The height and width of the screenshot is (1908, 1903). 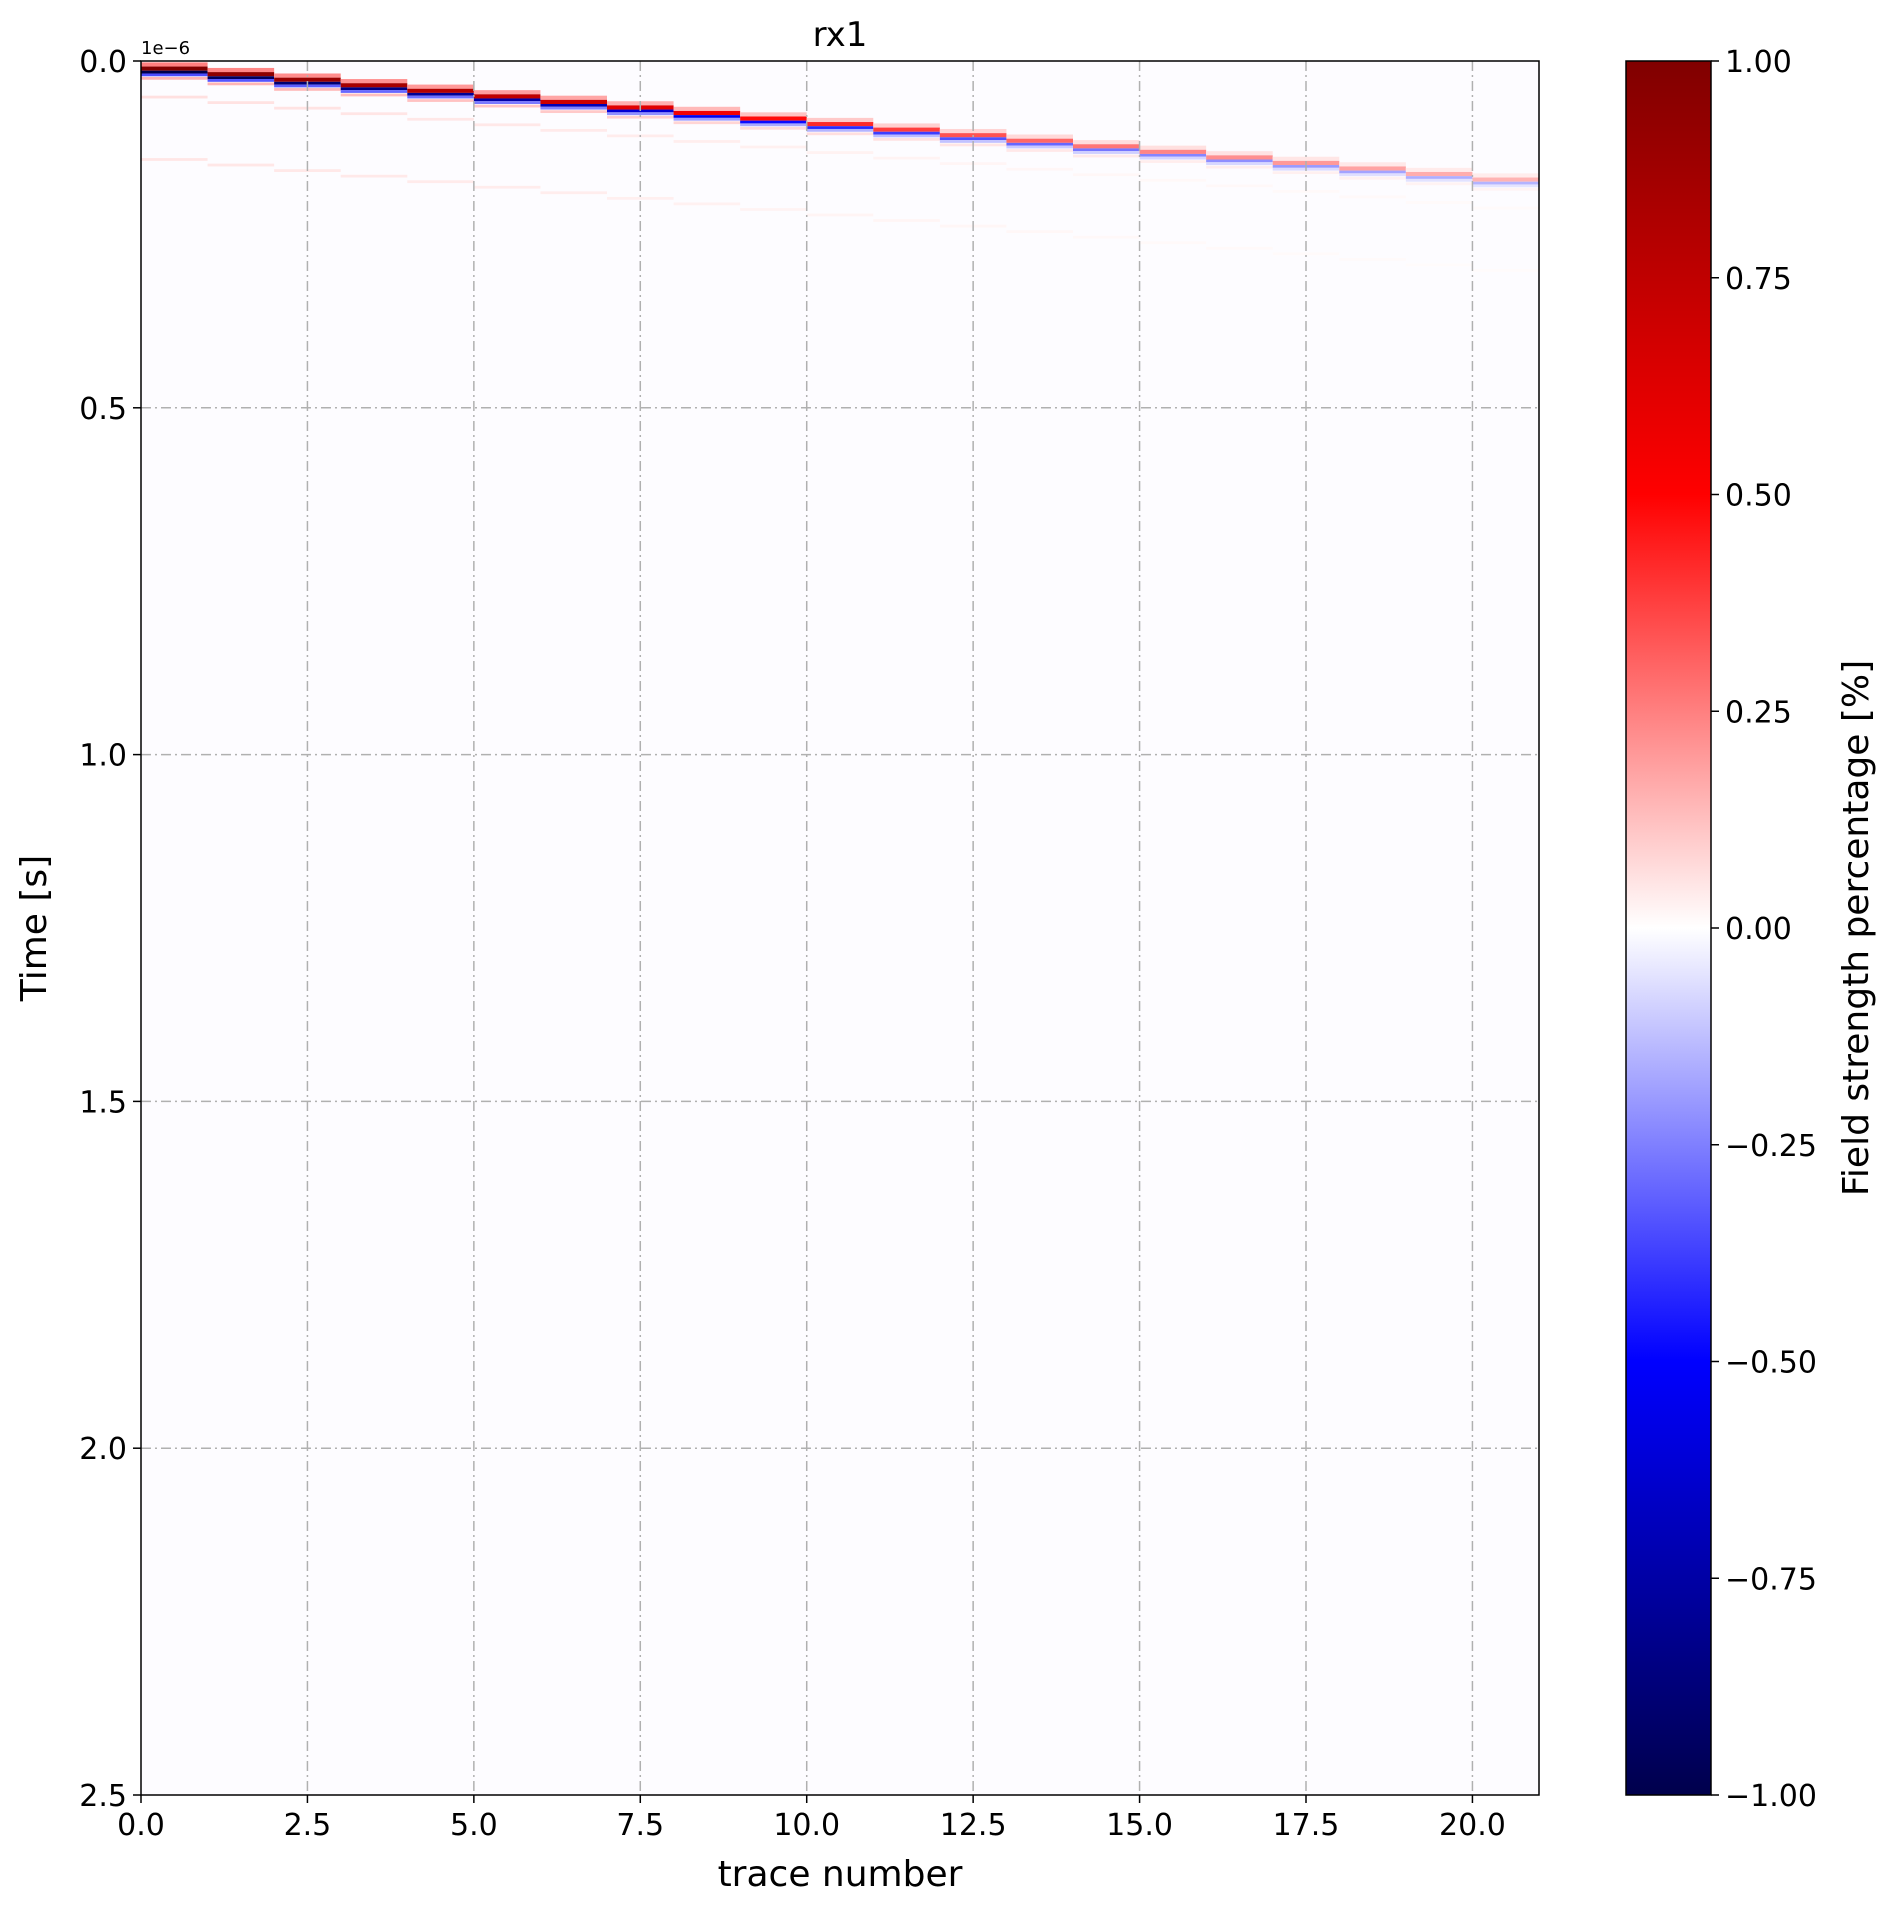 I want to click on x-tick-label: 12.5, so click(x=973, y=1825).